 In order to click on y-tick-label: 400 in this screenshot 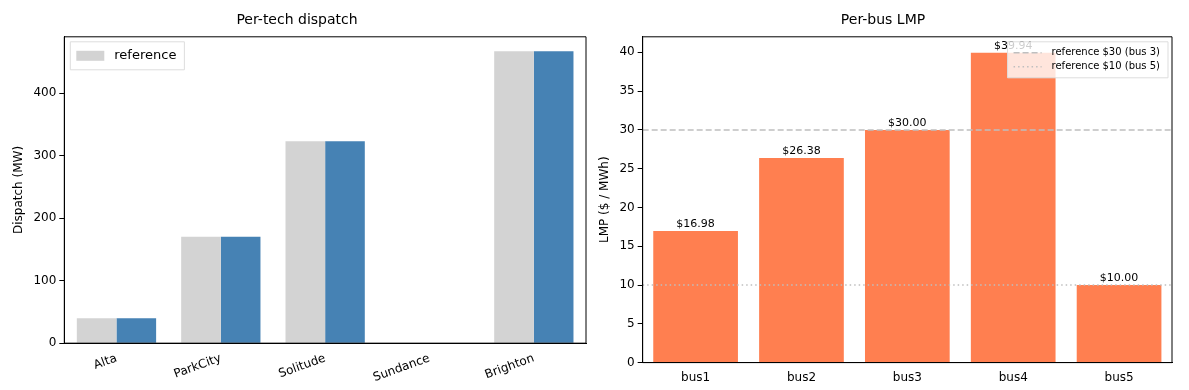, I will do `click(45, 92)`.